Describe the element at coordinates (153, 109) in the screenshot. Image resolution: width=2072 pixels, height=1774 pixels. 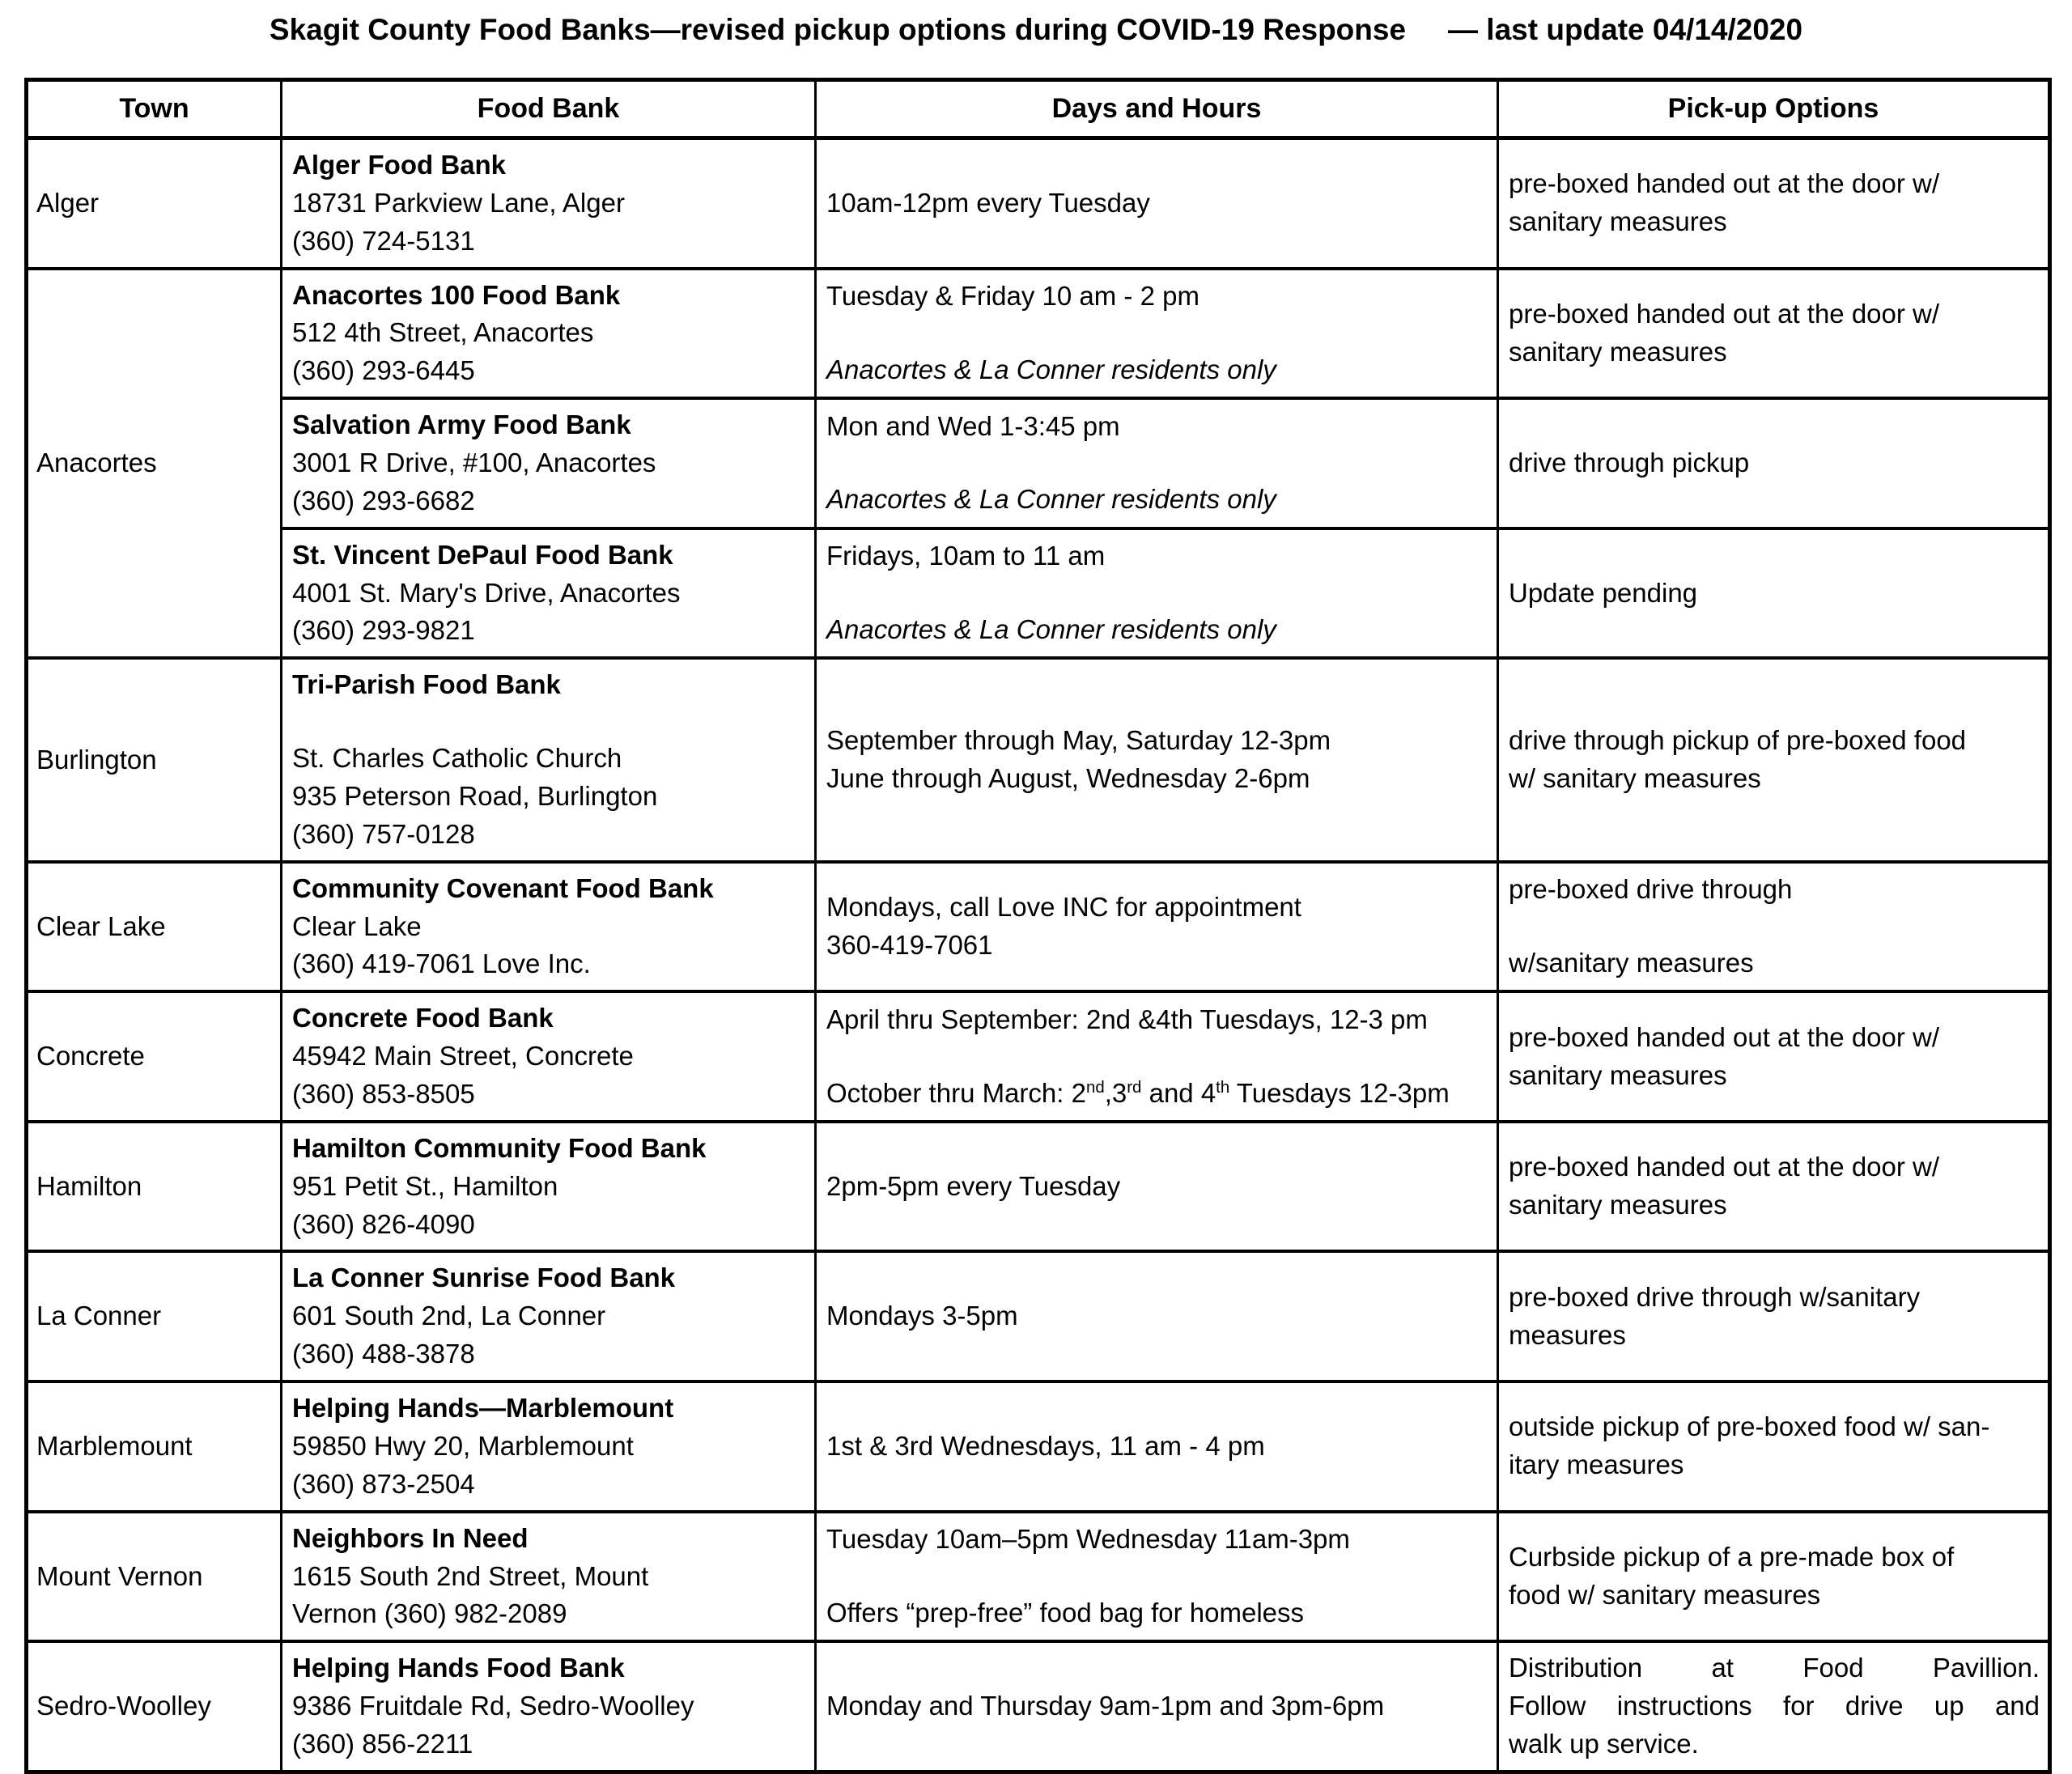
I see `header-town: Town` at that location.